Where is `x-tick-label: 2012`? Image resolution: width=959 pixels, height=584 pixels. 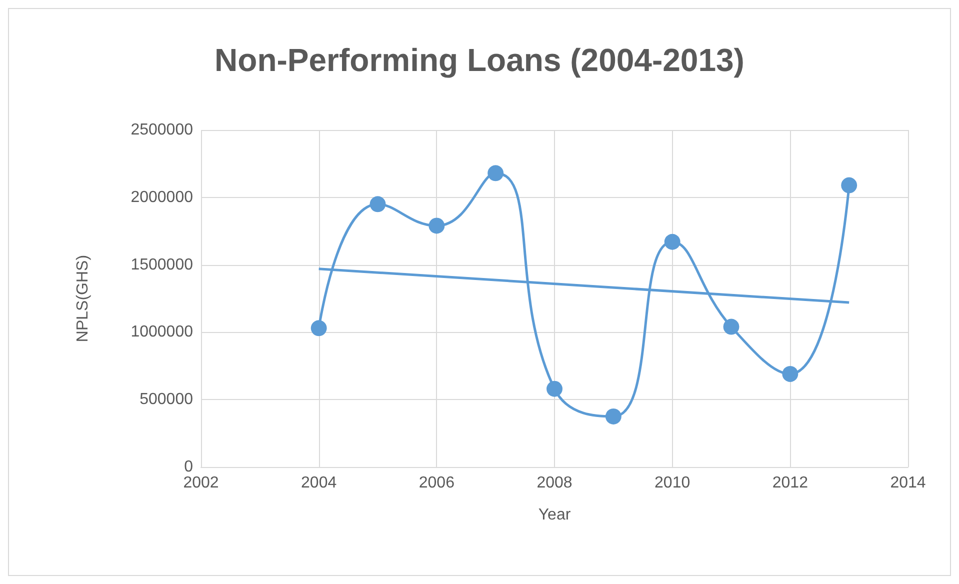 x-tick-label: 2012 is located at coordinates (790, 483).